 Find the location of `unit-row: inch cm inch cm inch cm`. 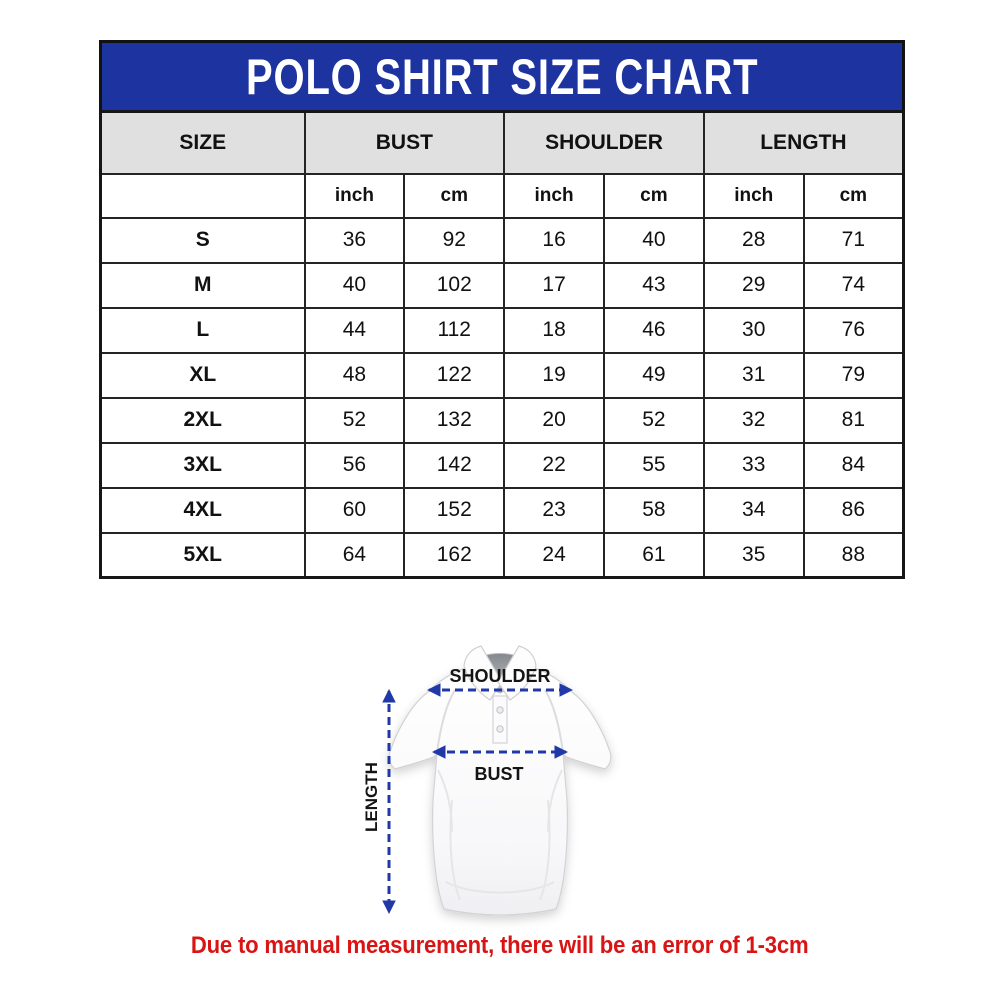

unit-row: inch cm inch cm inch cm is located at coordinates (502, 195).